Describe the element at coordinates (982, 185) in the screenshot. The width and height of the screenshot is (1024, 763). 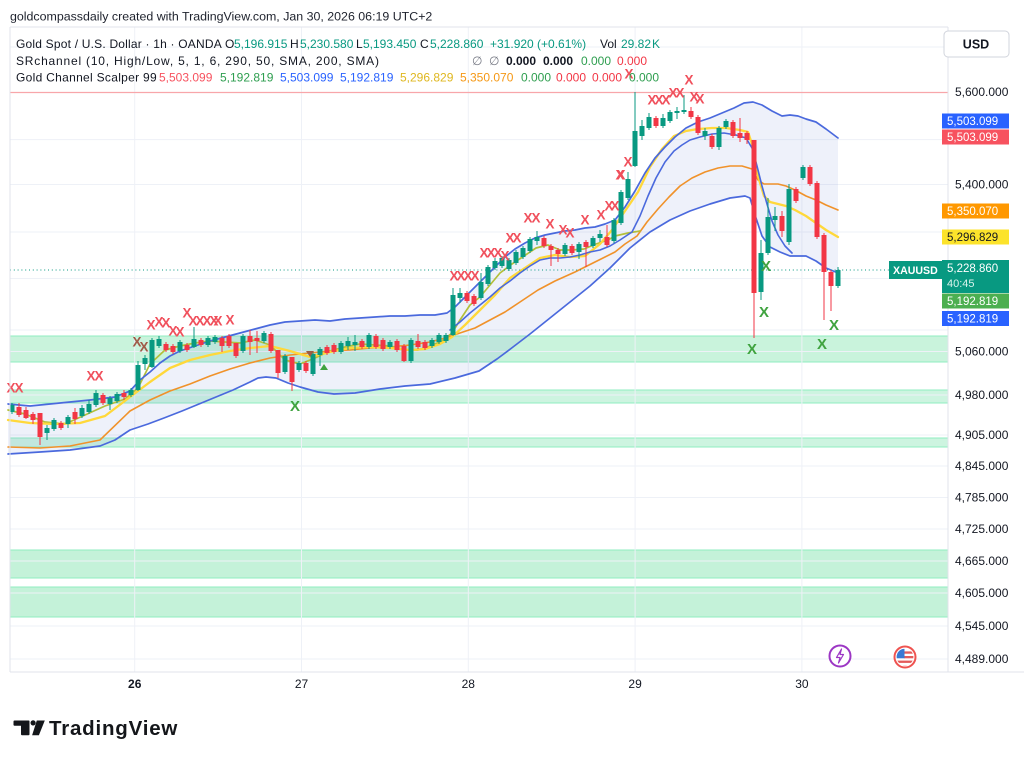
I see `svg-text: 5,400.000` at that location.